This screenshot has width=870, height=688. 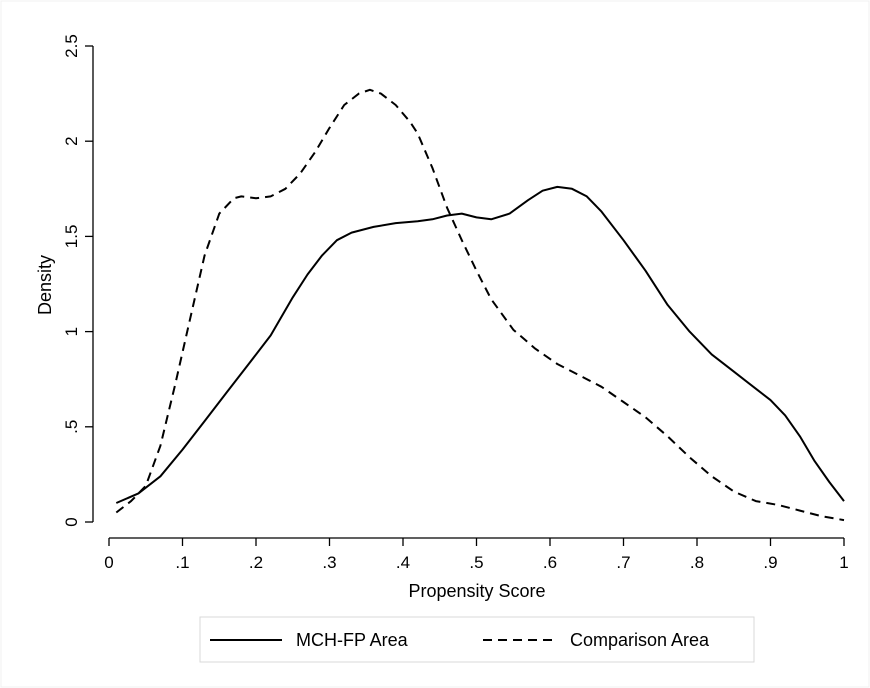 What do you see at coordinates (108, 562) in the screenshot?
I see `x-tick-label: 0` at bounding box center [108, 562].